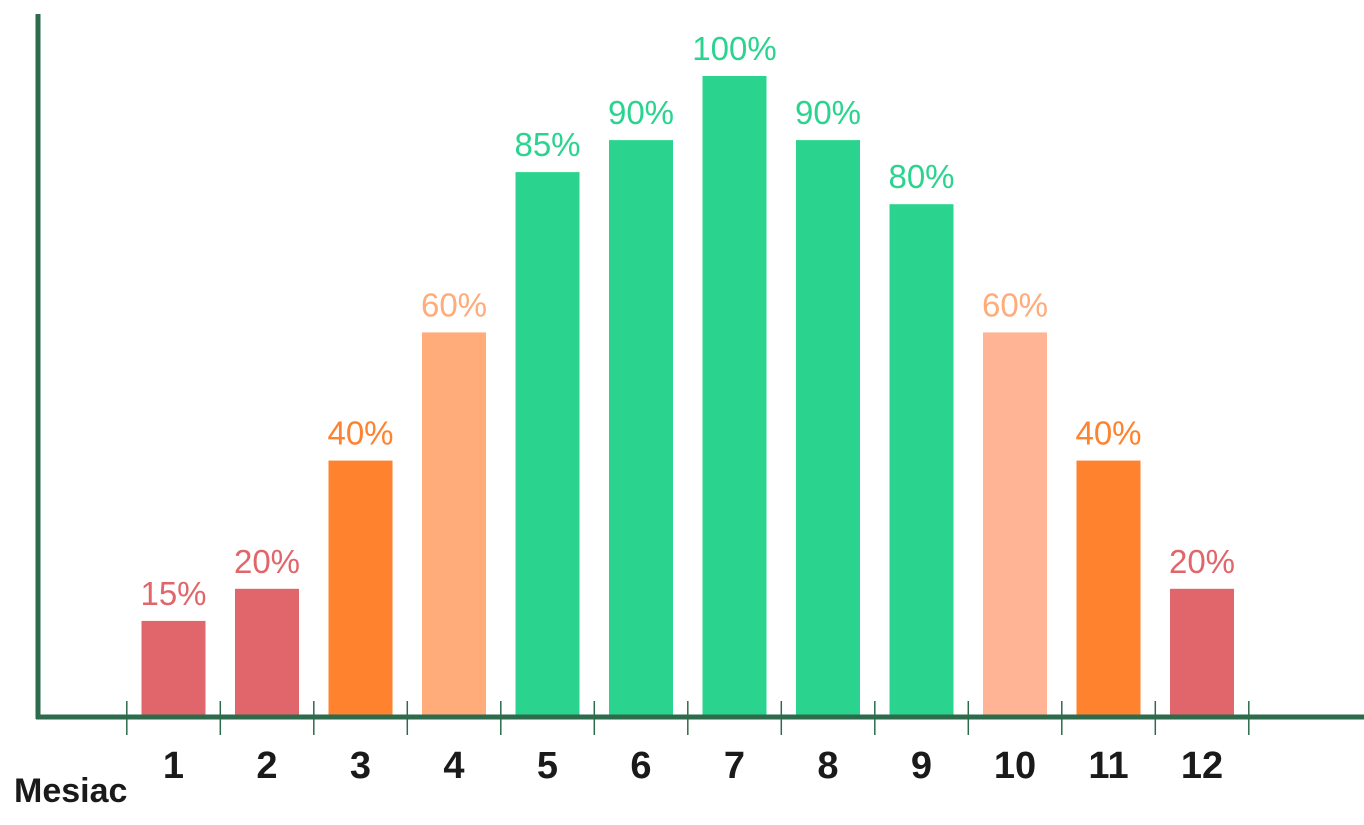 Image resolution: width=1364 pixels, height=825 pixels. I want to click on x-tick-label-10: 10, so click(1015, 766).